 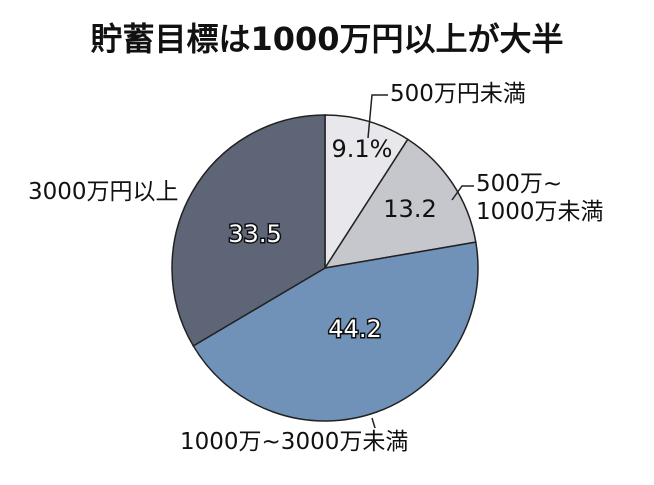 I want to click on value-label: 33.5, so click(x=254, y=234).